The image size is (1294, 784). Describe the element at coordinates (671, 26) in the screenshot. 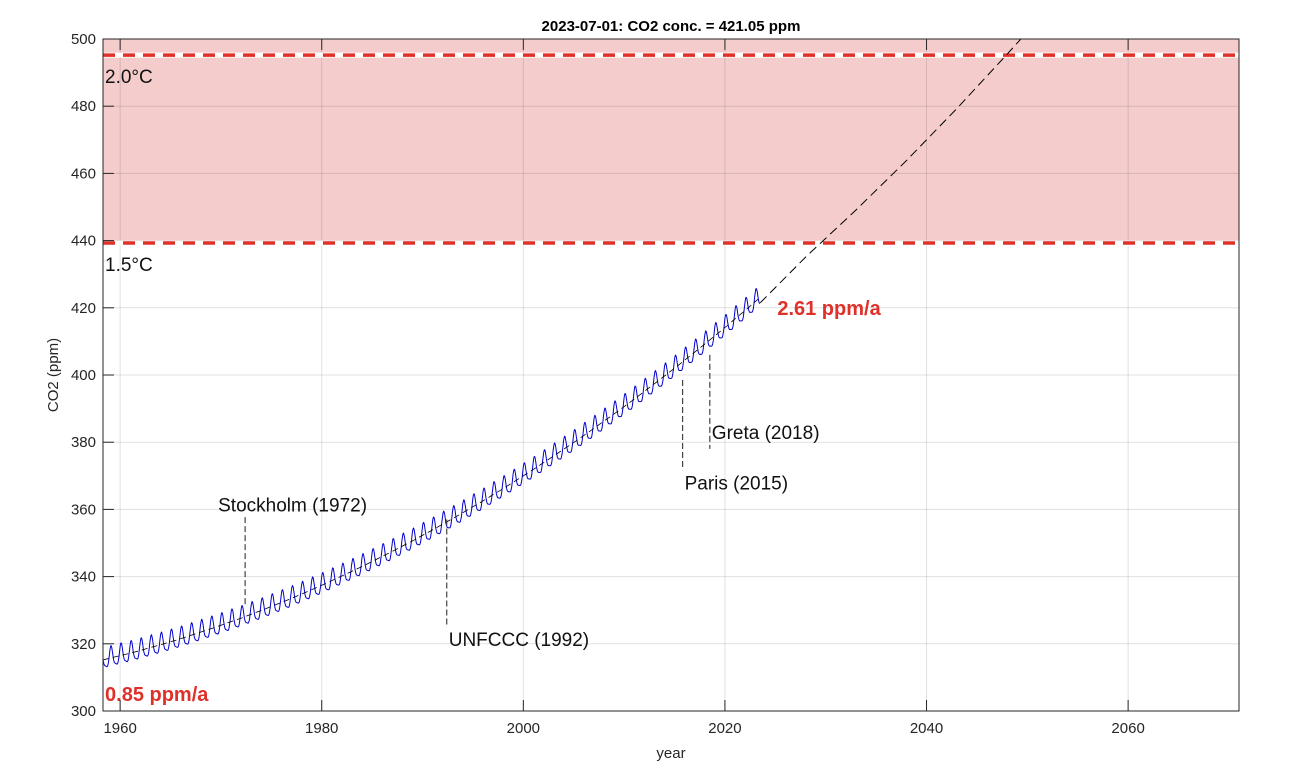

I see `chart-title: 2023-07-01: CO2 conc. = 421.05 ppm` at that location.